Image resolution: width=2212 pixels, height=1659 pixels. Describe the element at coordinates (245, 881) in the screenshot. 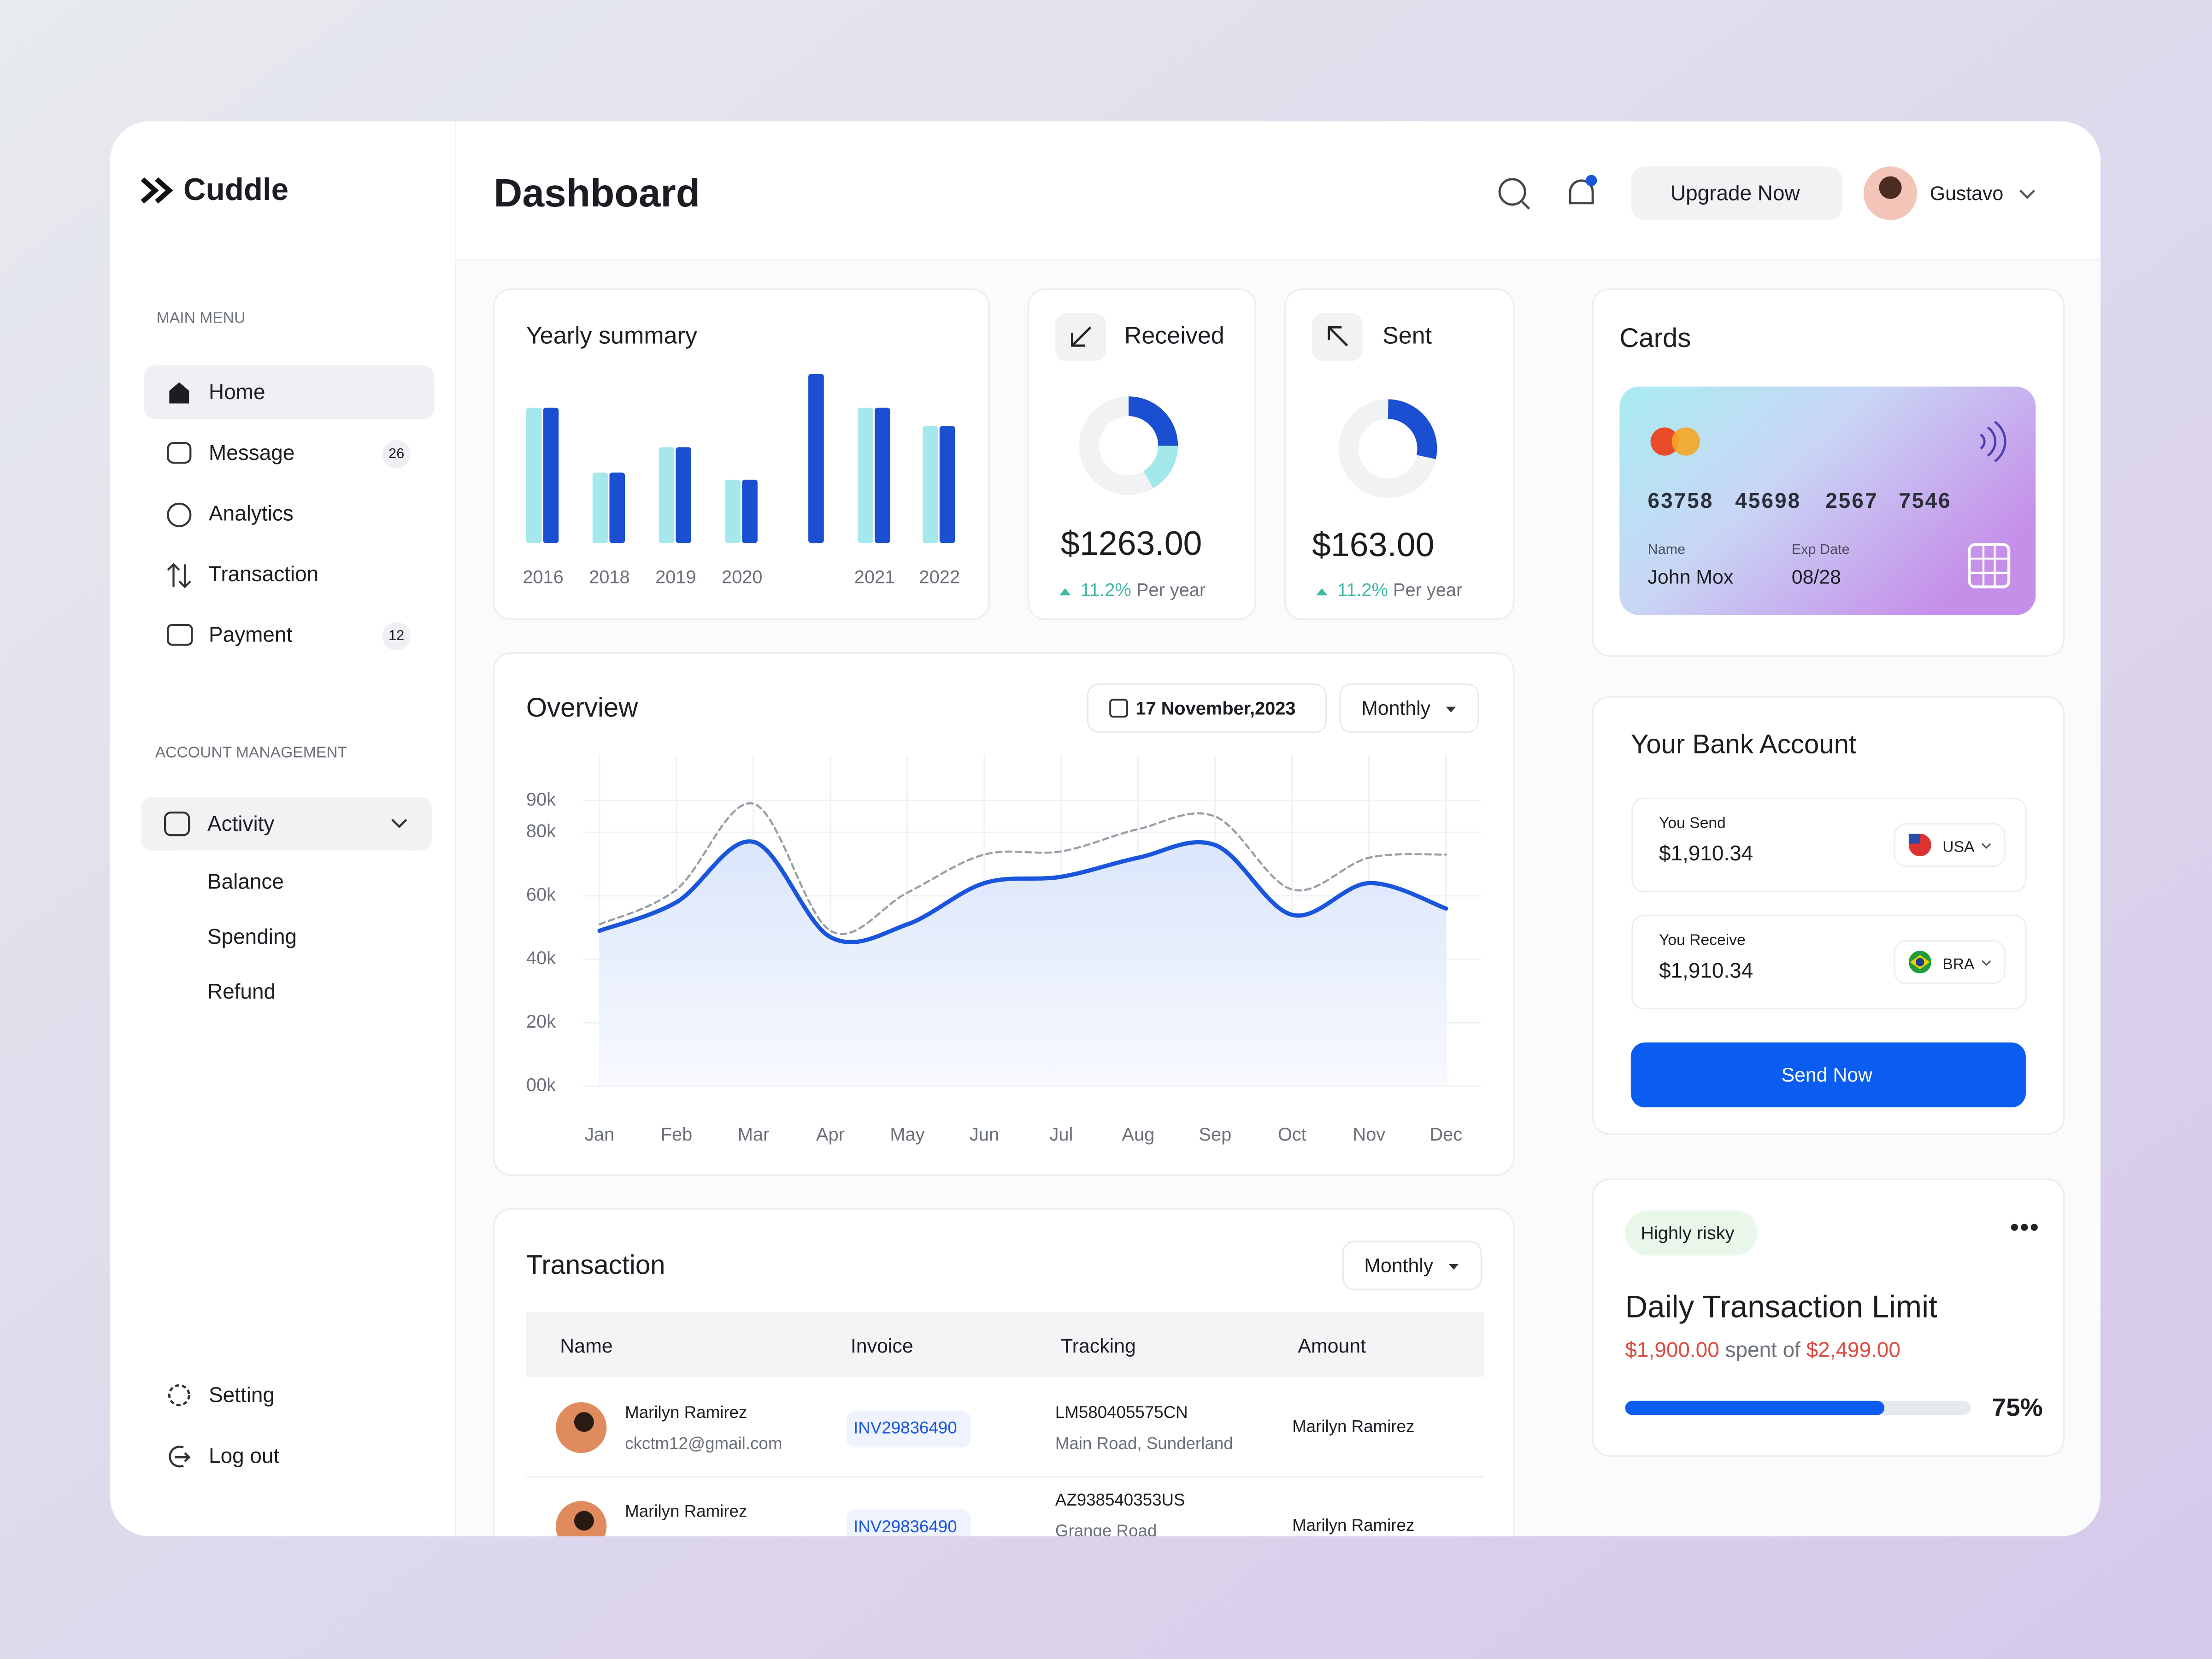

I see `submenu-item: Balance` at that location.